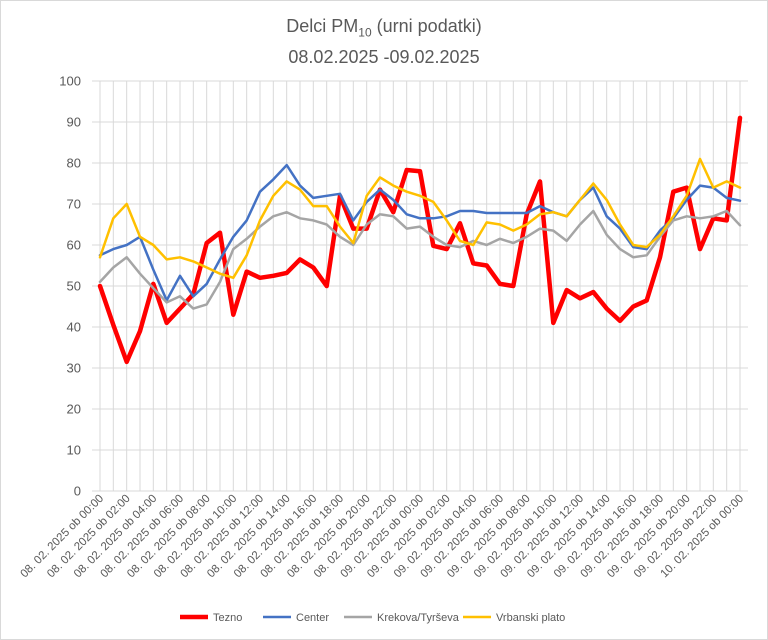  I want to click on legend-label: Center, so click(312, 618).